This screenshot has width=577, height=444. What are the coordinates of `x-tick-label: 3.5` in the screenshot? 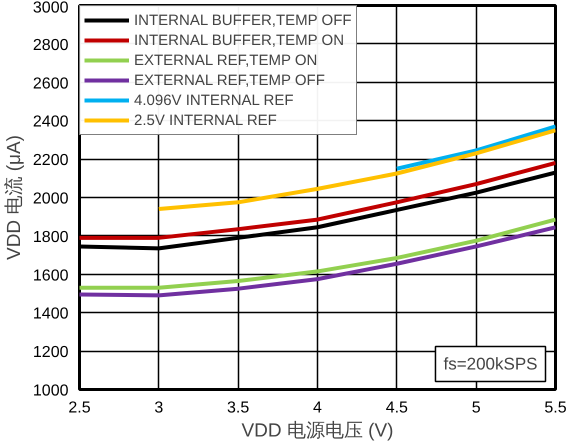 It's located at (238, 408).